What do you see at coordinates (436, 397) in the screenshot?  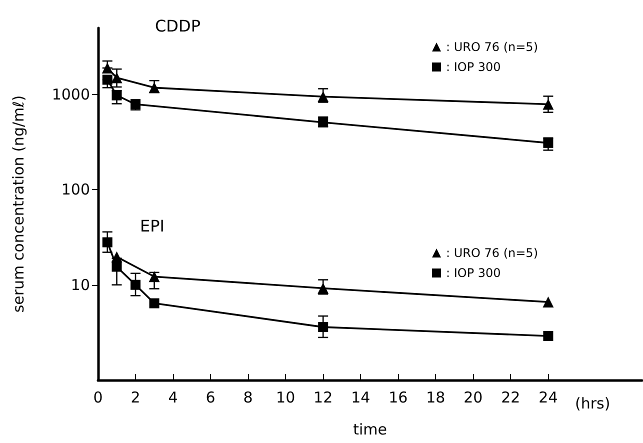 I see `x-tick-label: 18` at bounding box center [436, 397].